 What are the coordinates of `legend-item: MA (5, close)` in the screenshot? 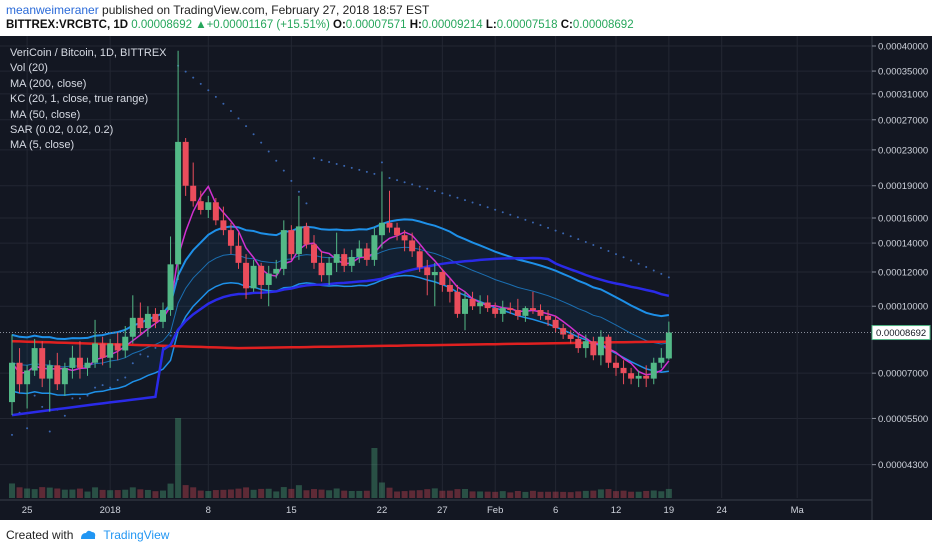 It's located at (42, 145).